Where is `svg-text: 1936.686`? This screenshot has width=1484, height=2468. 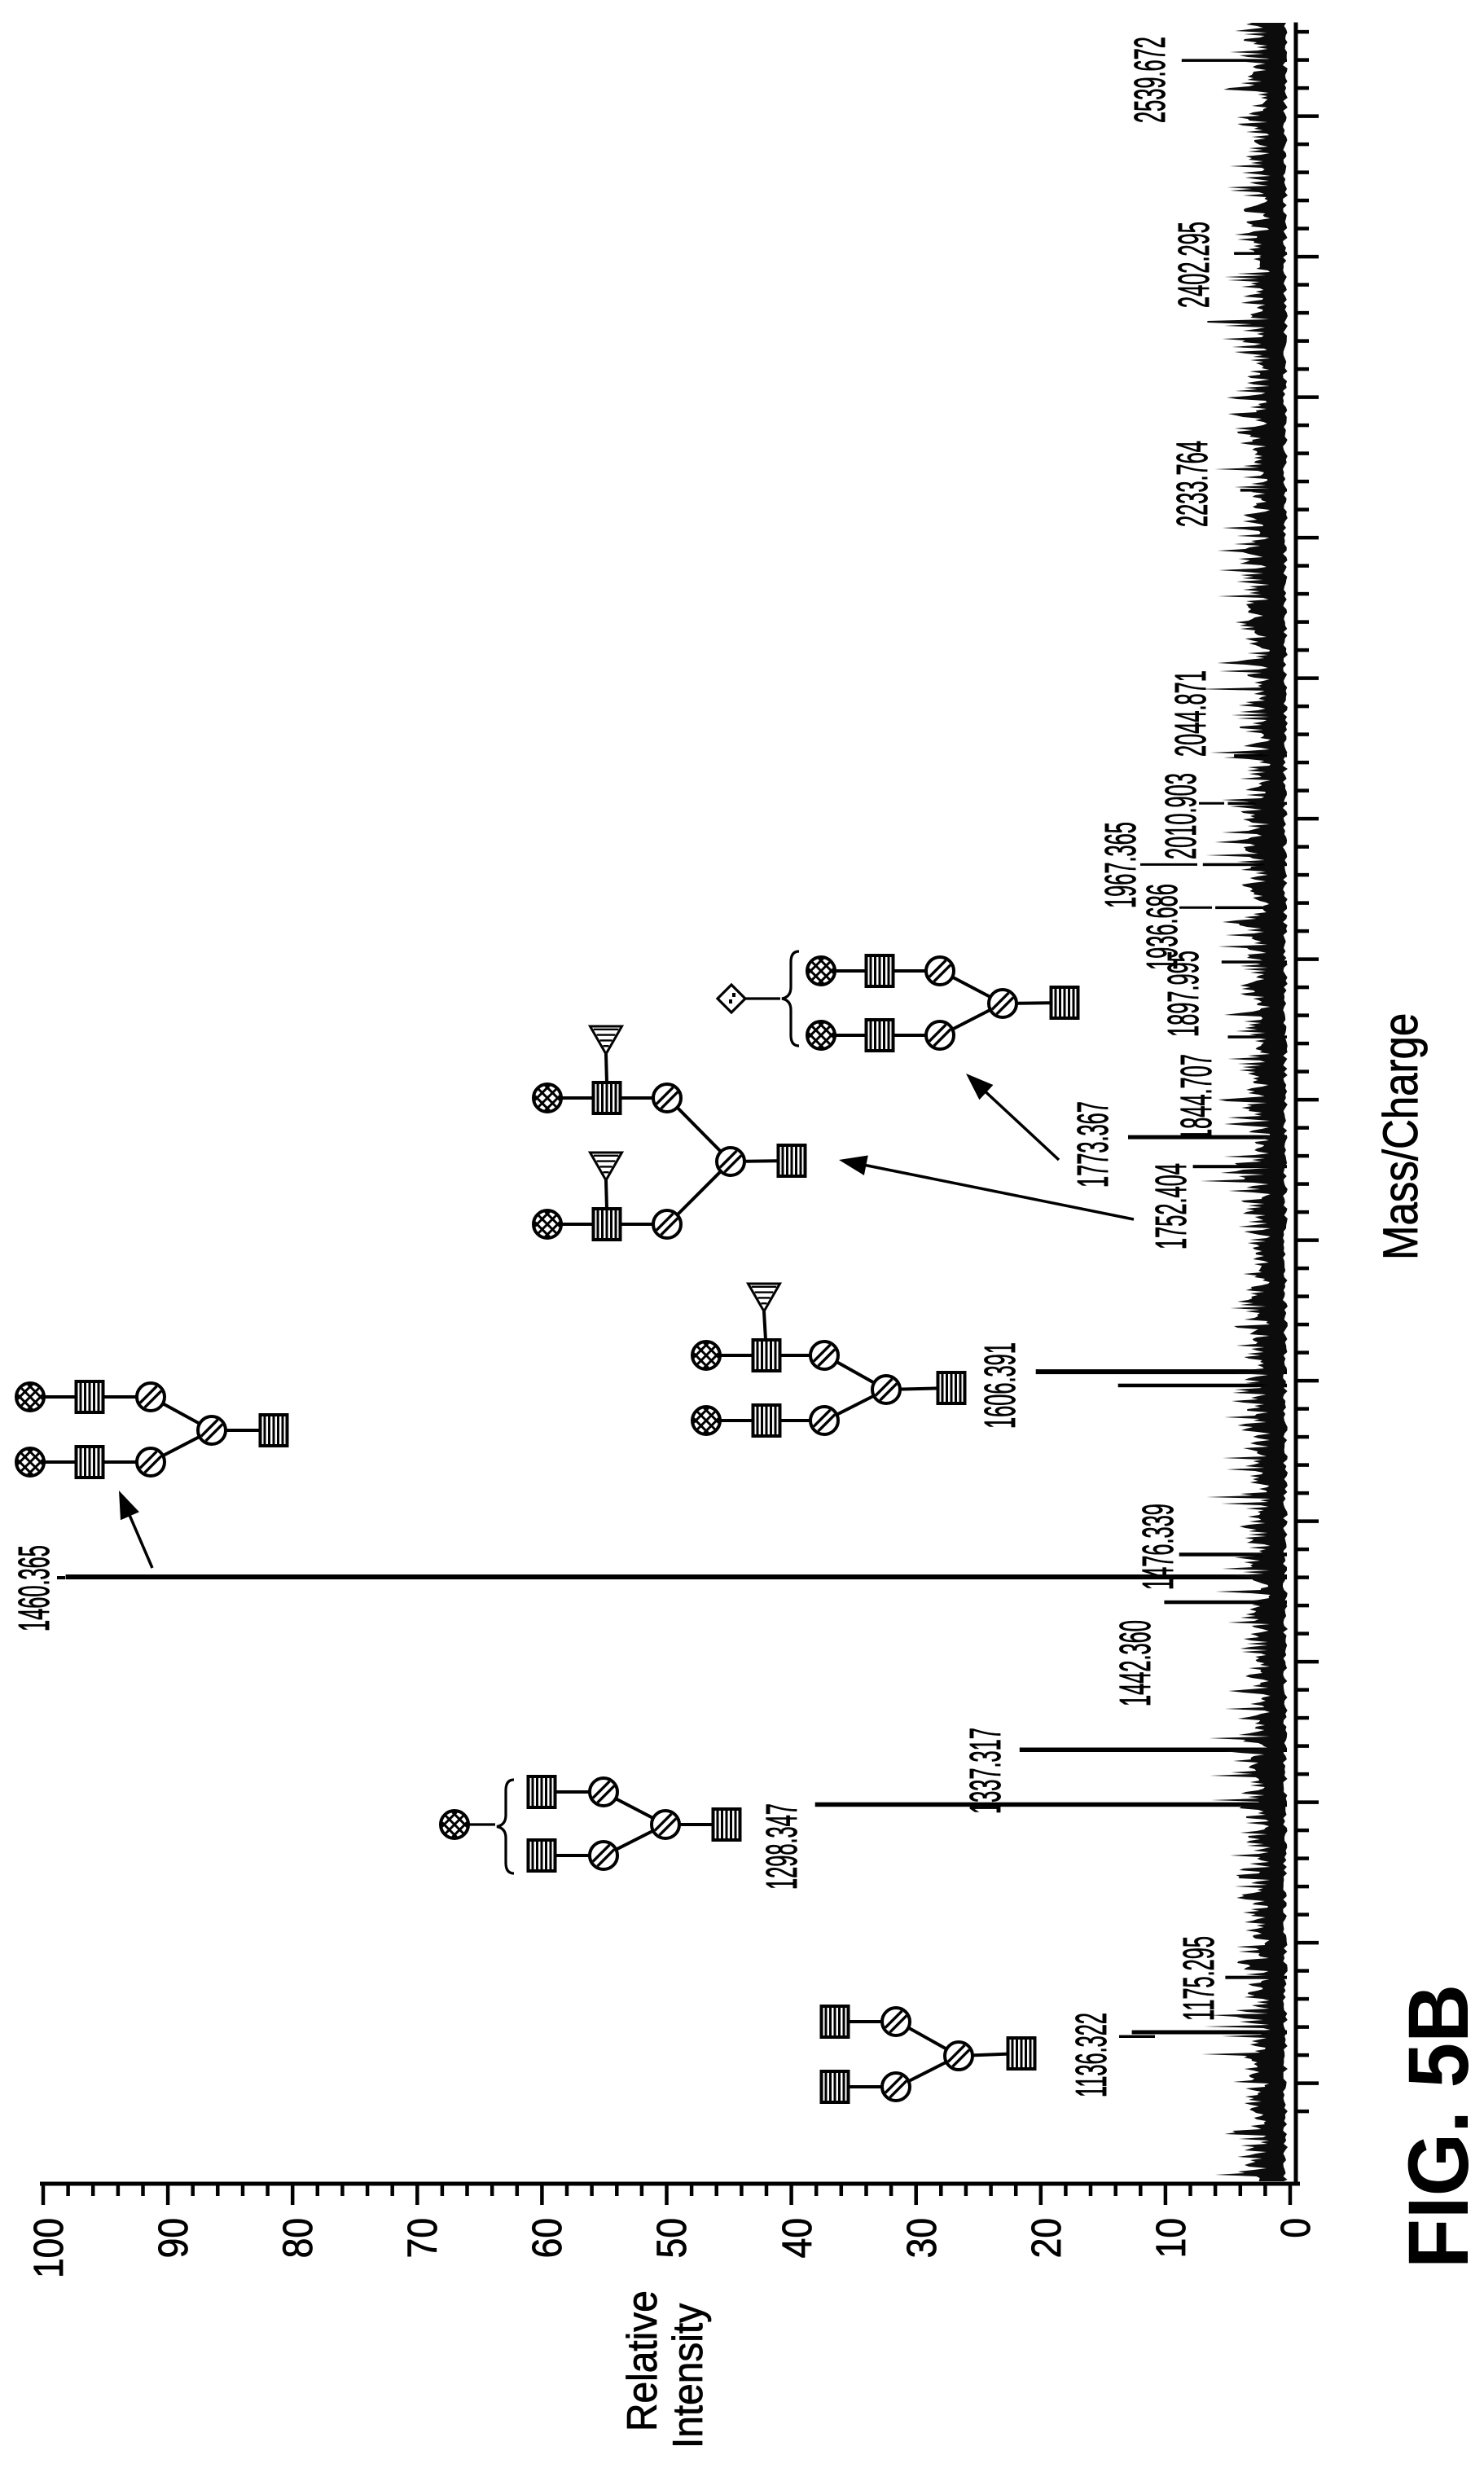 svg-text: 1936.686 is located at coordinates (1161, 927).